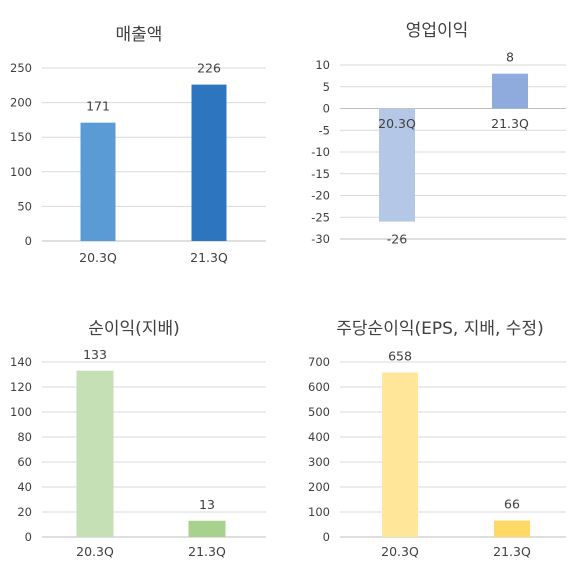 This screenshot has width=579, height=574. I want to click on data-label: 66, so click(512, 504).